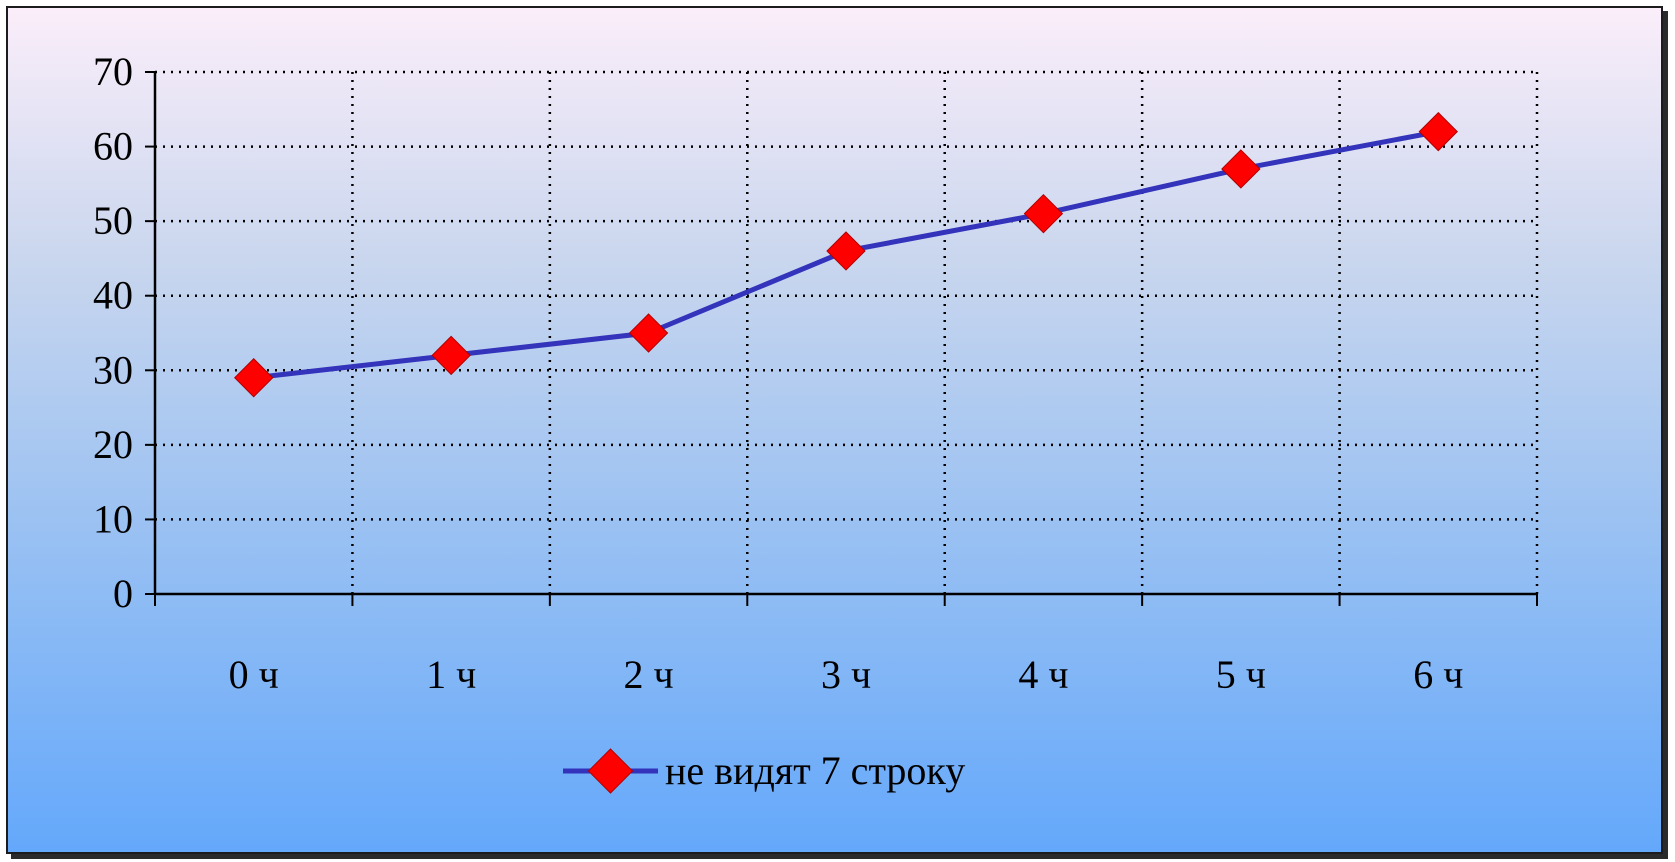  Describe the element at coordinates (123, 593) in the screenshot. I see `y-tick-label: 0` at that location.